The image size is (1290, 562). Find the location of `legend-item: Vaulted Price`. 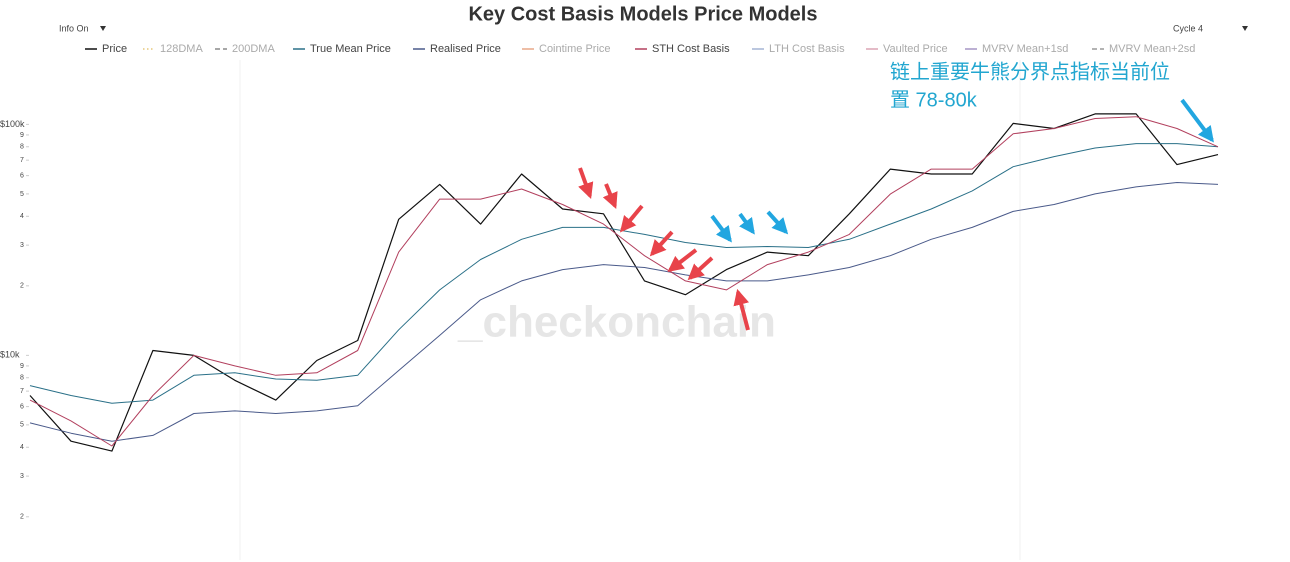

legend-item: Vaulted Price is located at coordinates (907, 49).